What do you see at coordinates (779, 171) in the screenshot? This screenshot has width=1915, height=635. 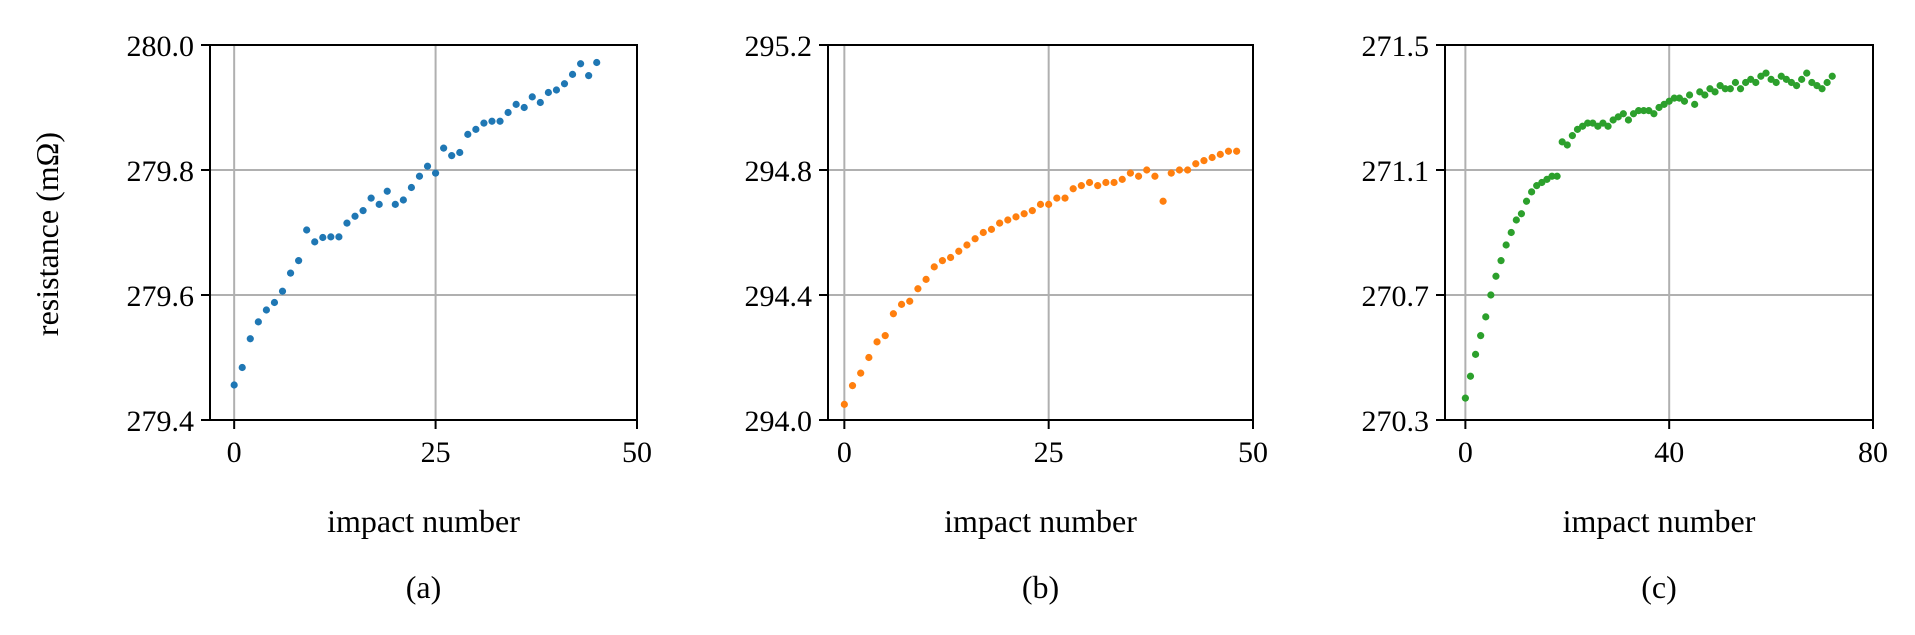 I see `y-tick-label-b-2: 294.8` at bounding box center [779, 171].